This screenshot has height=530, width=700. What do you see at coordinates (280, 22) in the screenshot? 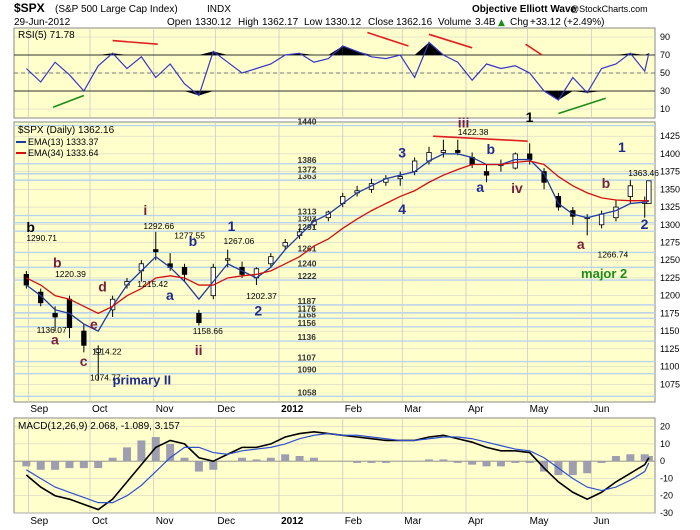
I see `high-value: 1362.17` at bounding box center [280, 22].